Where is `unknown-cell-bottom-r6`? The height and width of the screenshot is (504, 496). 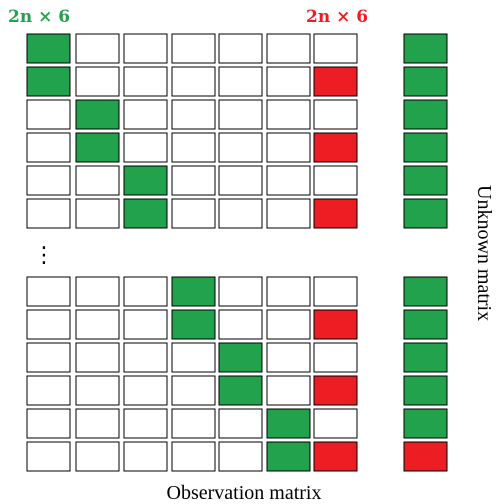
unknown-cell-bottom-r6 is located at coordinates (425, 456).